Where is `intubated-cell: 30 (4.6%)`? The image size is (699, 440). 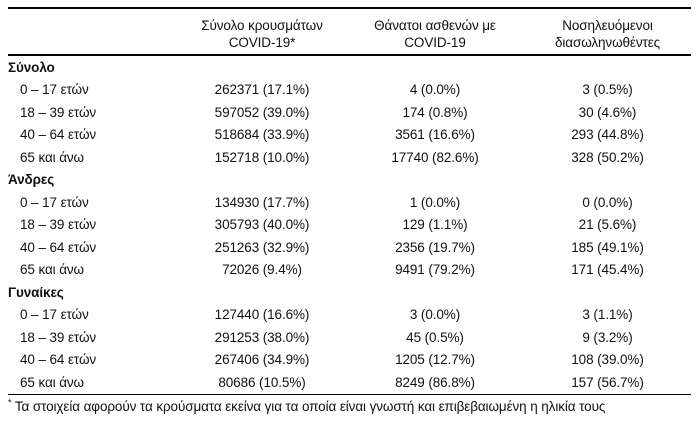 intubated-cell: 30 (4.6%) is located at coordinates (607, 112).